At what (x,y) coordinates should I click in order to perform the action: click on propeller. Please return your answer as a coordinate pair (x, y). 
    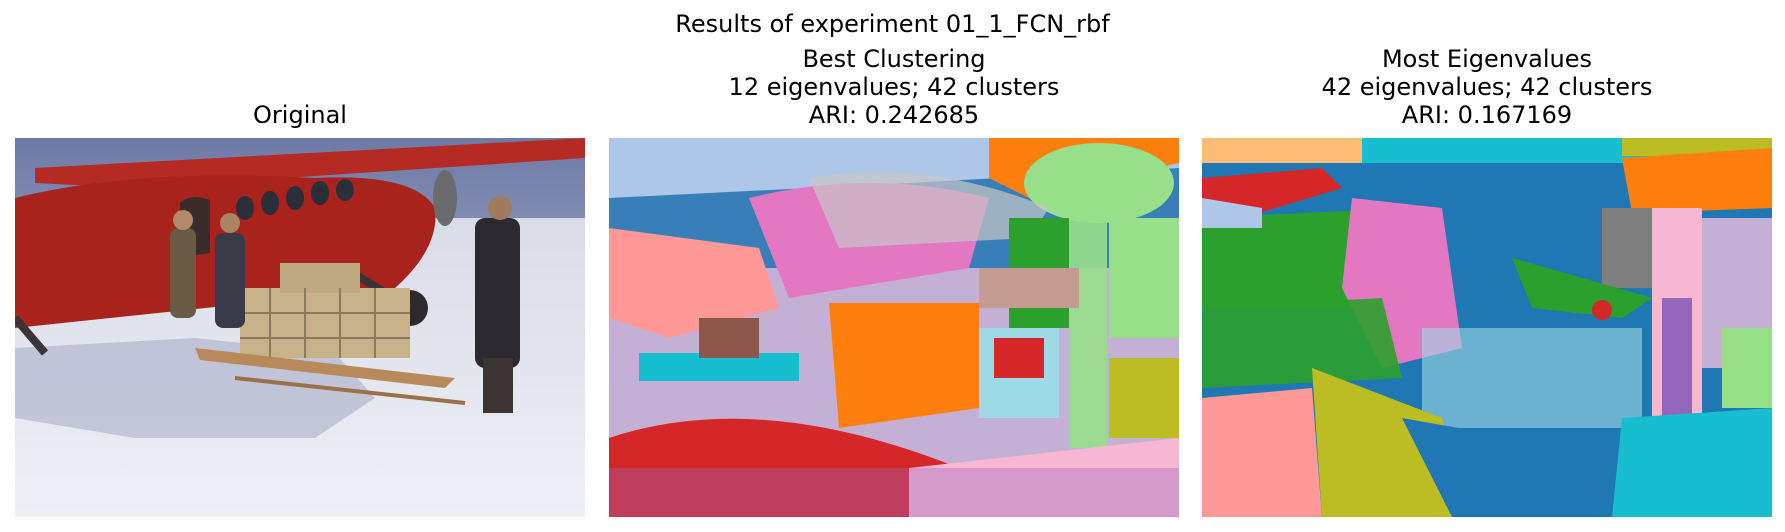
    Looking at the image, I should click on (445, 198).